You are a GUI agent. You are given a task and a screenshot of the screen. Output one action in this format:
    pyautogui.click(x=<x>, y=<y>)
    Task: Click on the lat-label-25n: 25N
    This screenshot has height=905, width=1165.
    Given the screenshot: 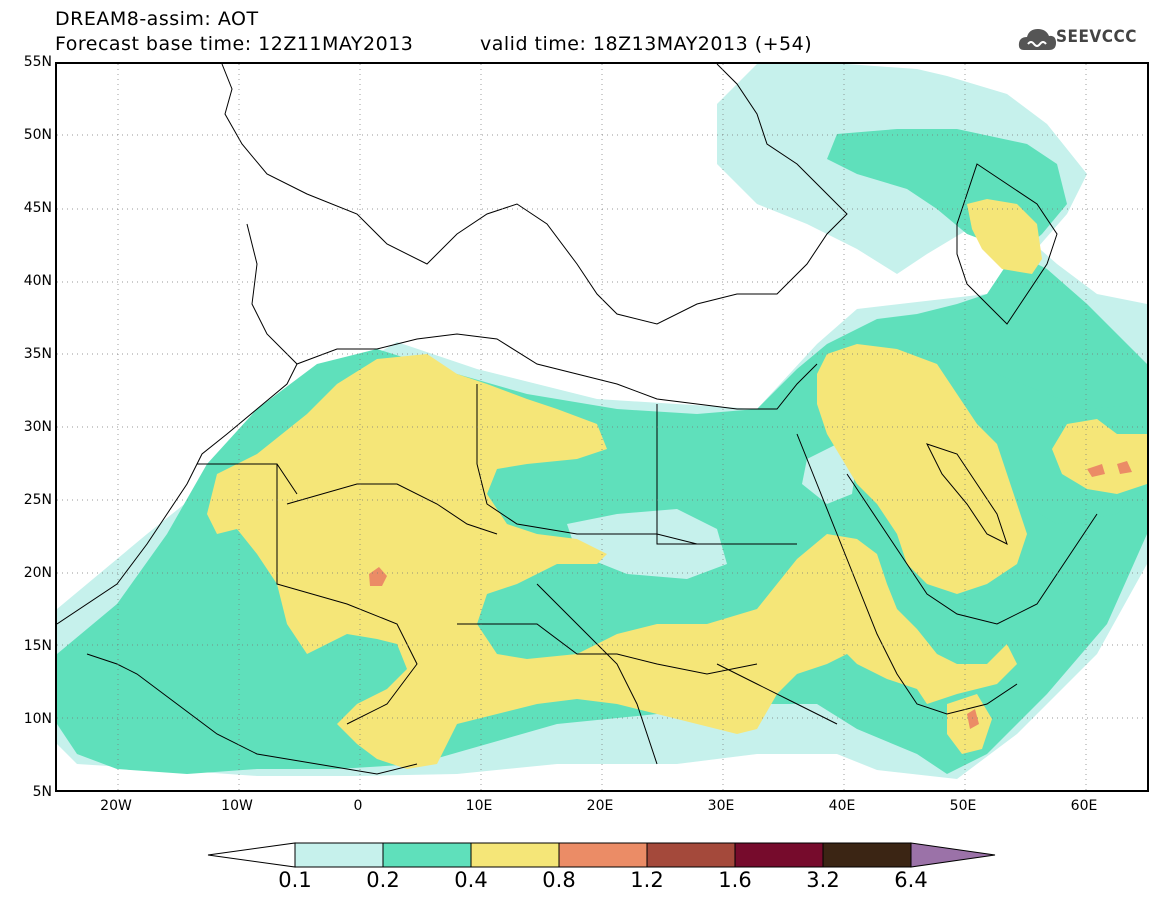 What is the action you would take?
    pyautogui.click(x=37, y=500)
    